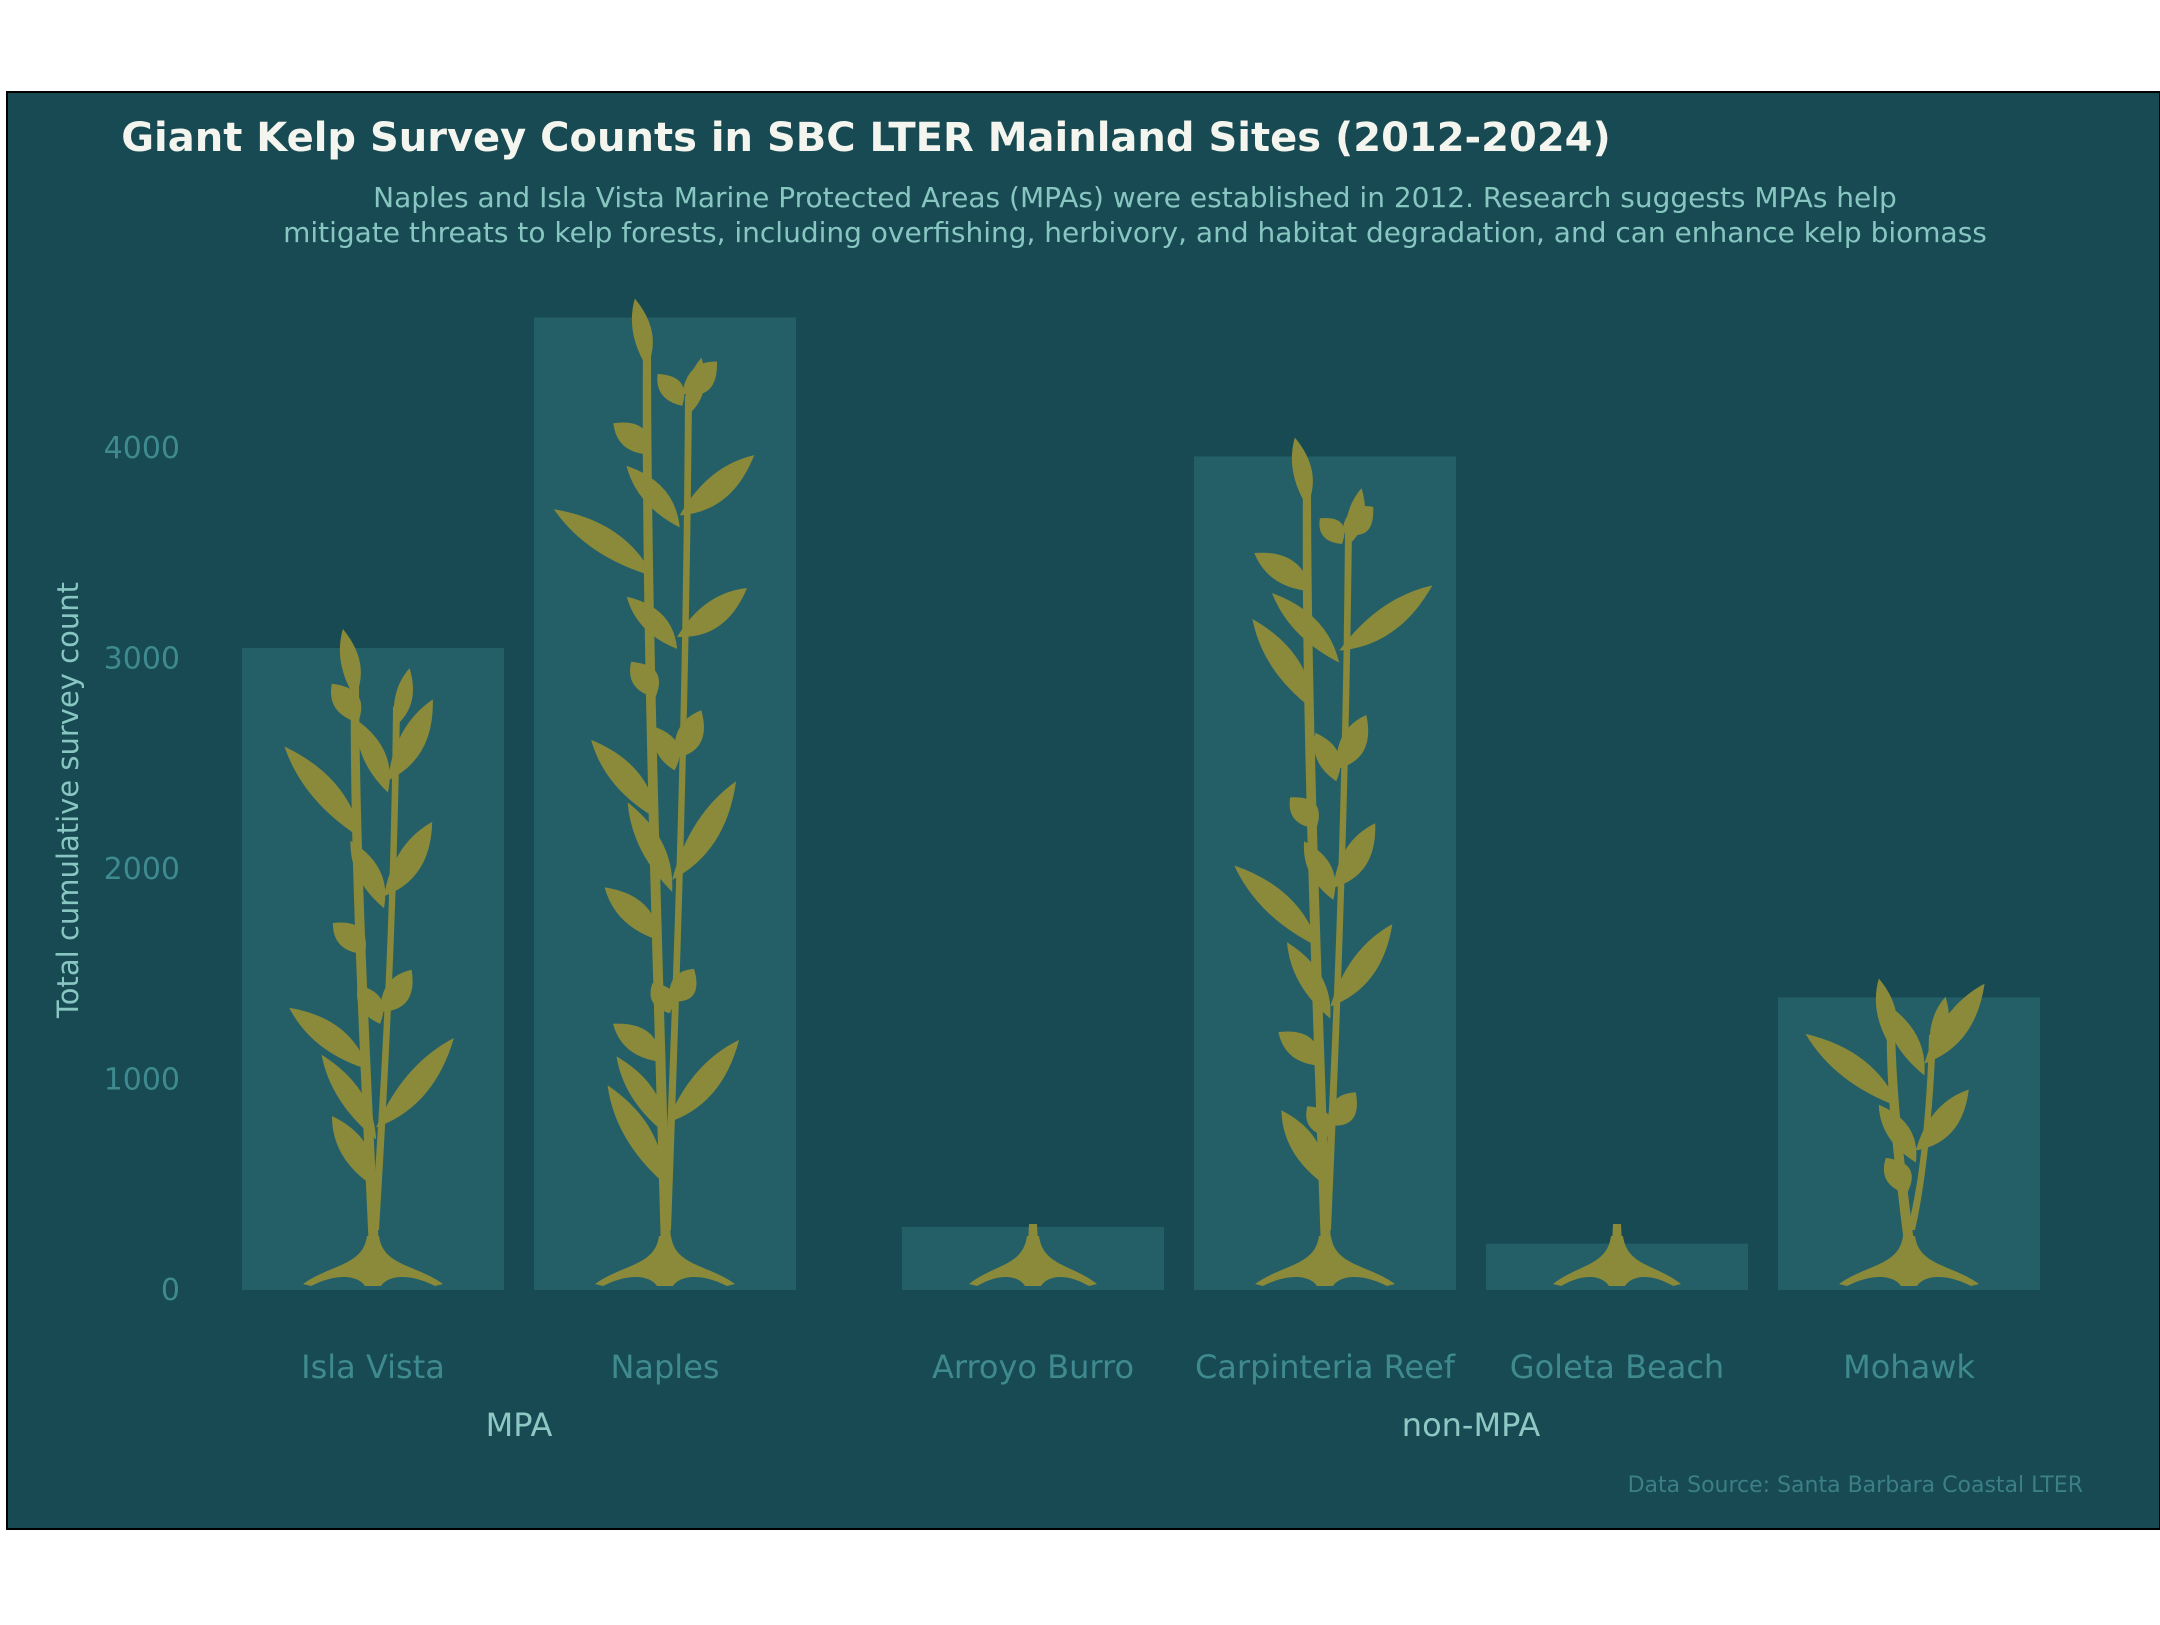 Image resolution: width=2160 pixels, height=1625 pixels. Describe the element at coordinates (1333, 861) in the screenshot. I see `kelp-carpinteria-reef` at that location.